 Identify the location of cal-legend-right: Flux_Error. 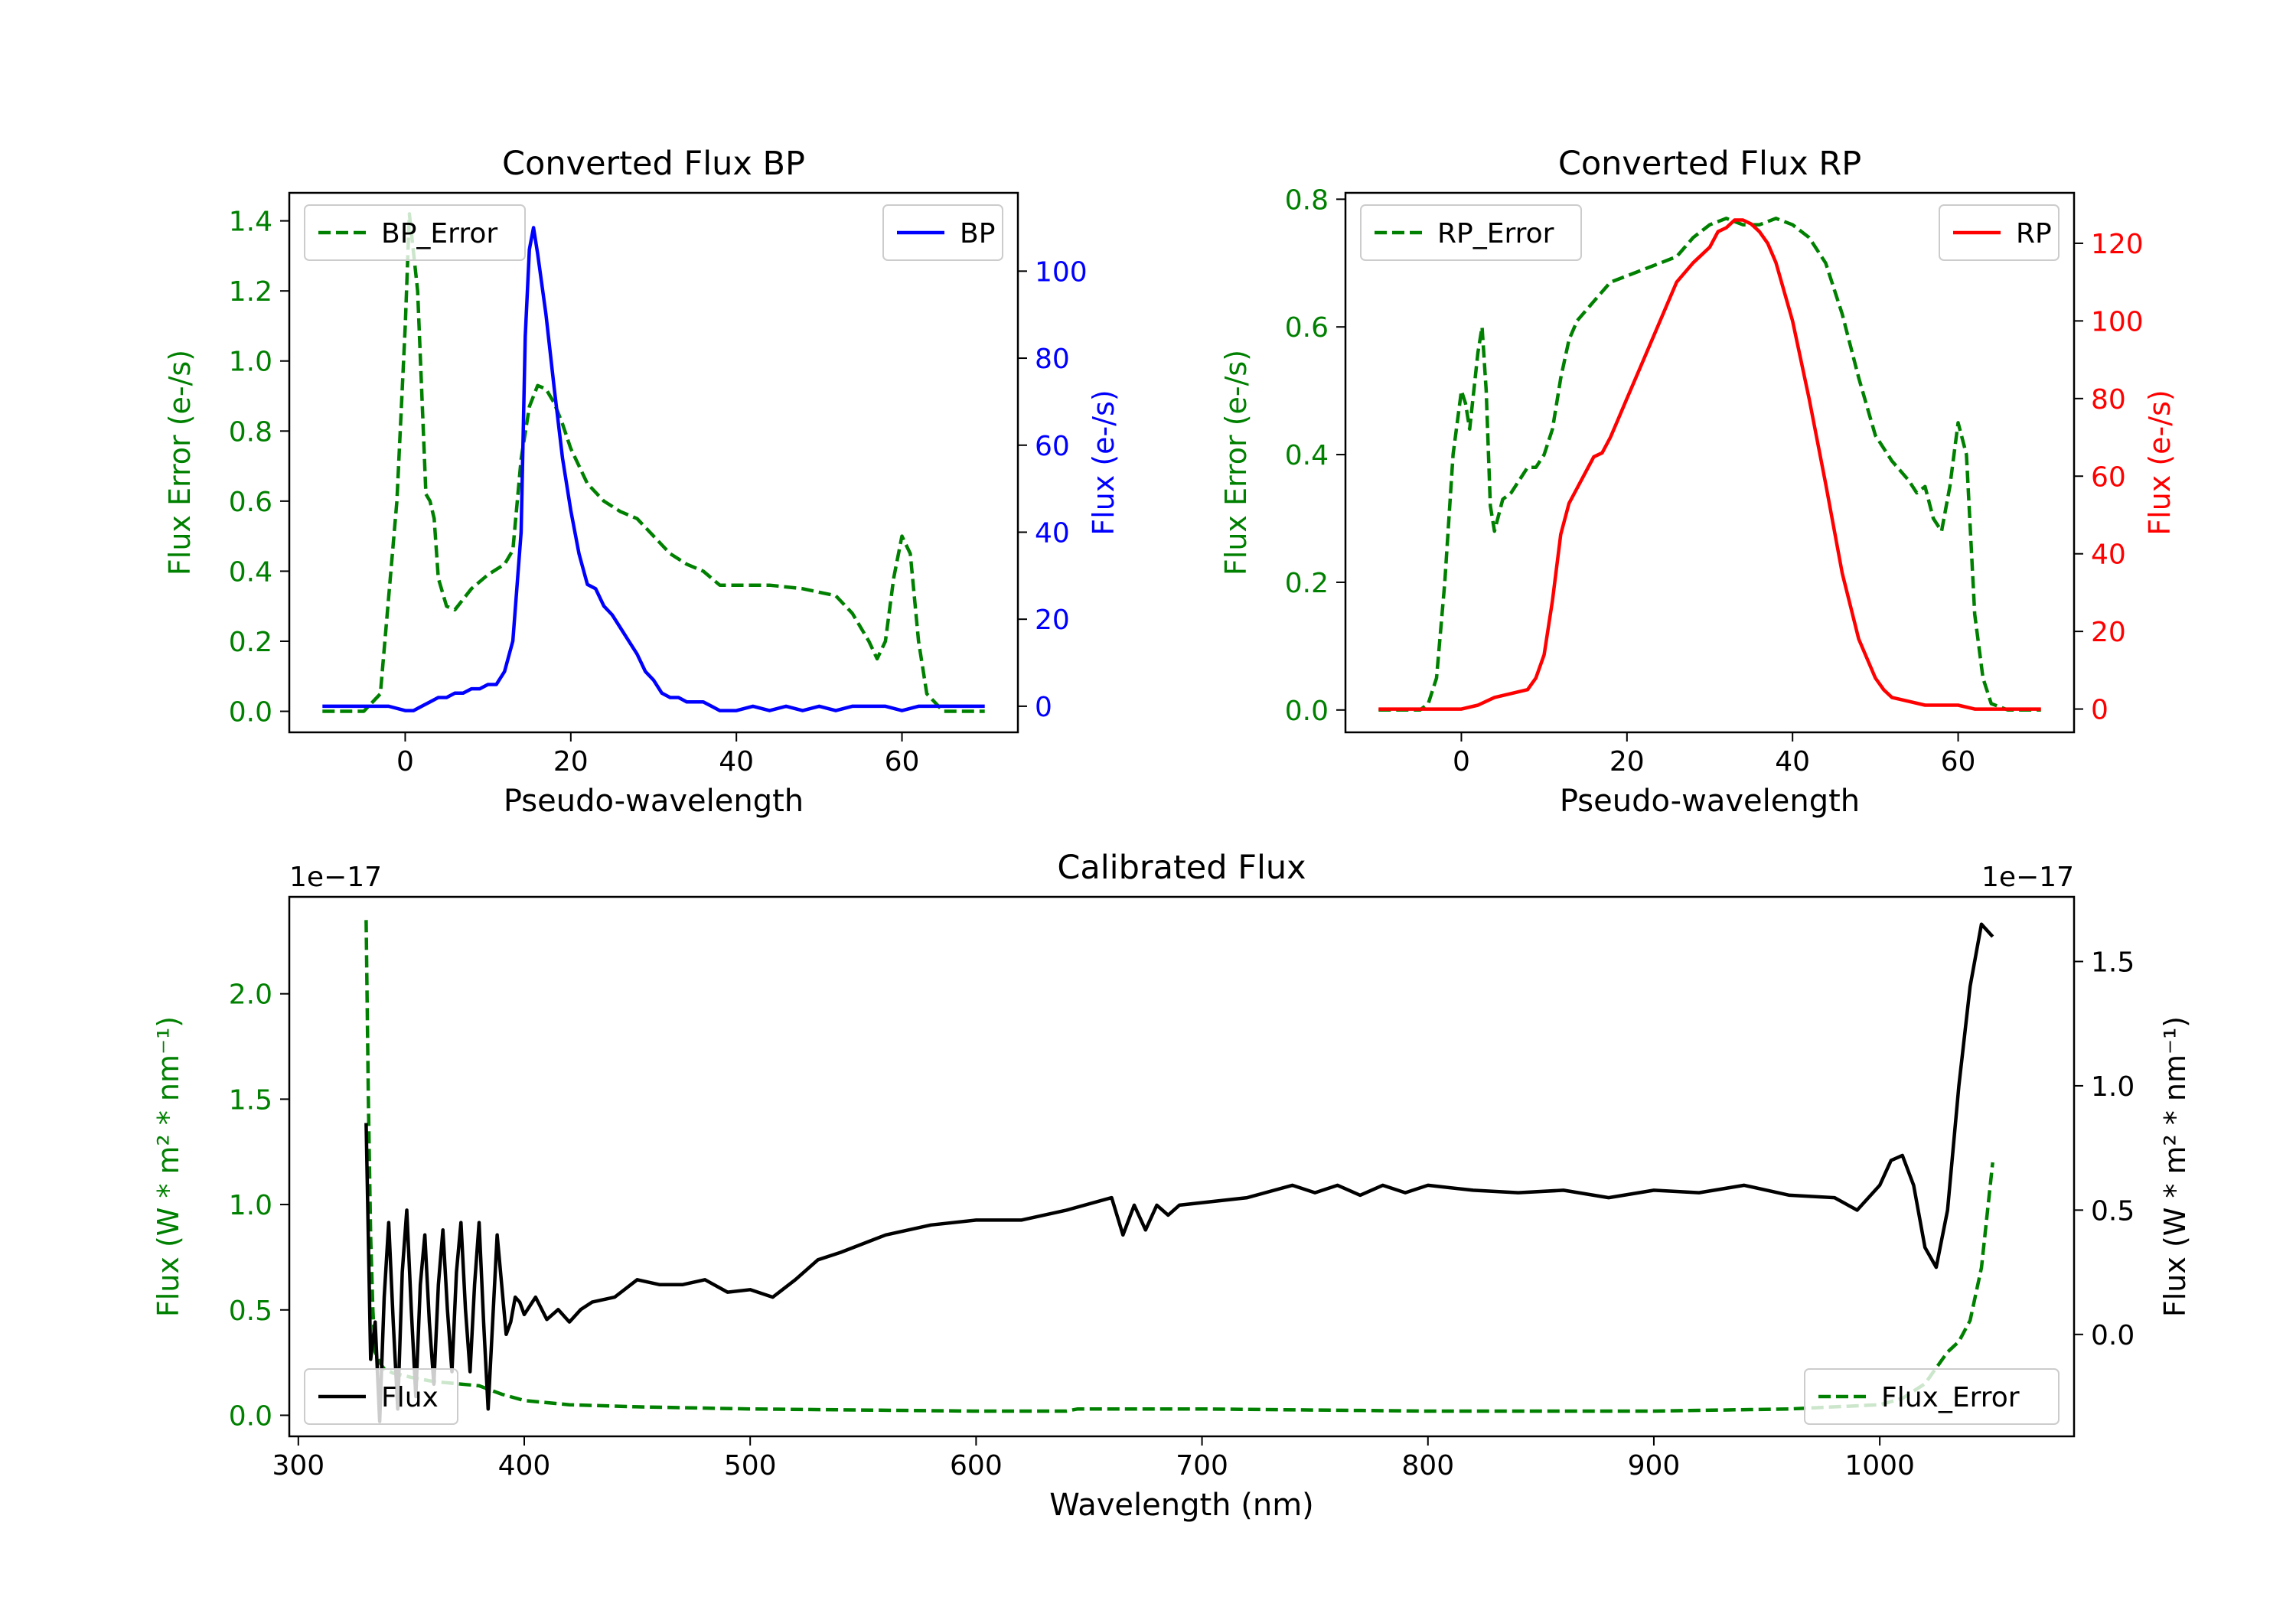
(1932, 1396).